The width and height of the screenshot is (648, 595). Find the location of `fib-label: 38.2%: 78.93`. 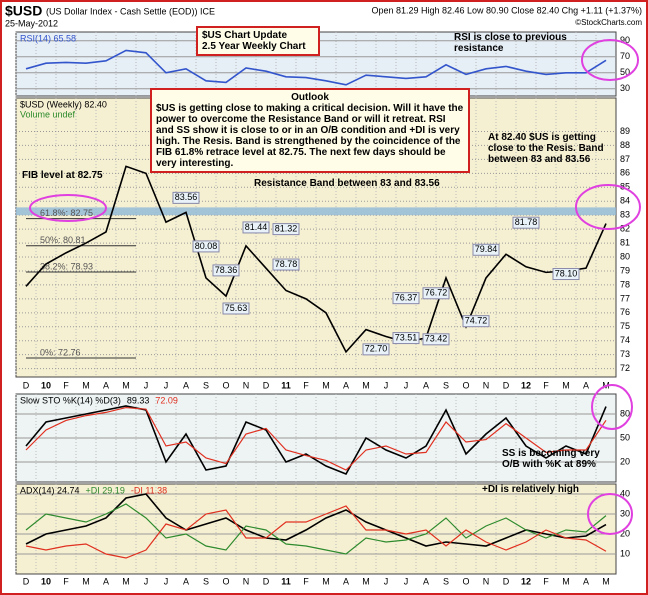

fib-label: 38.2%: 78.93 is located at coordinates (66, 266).